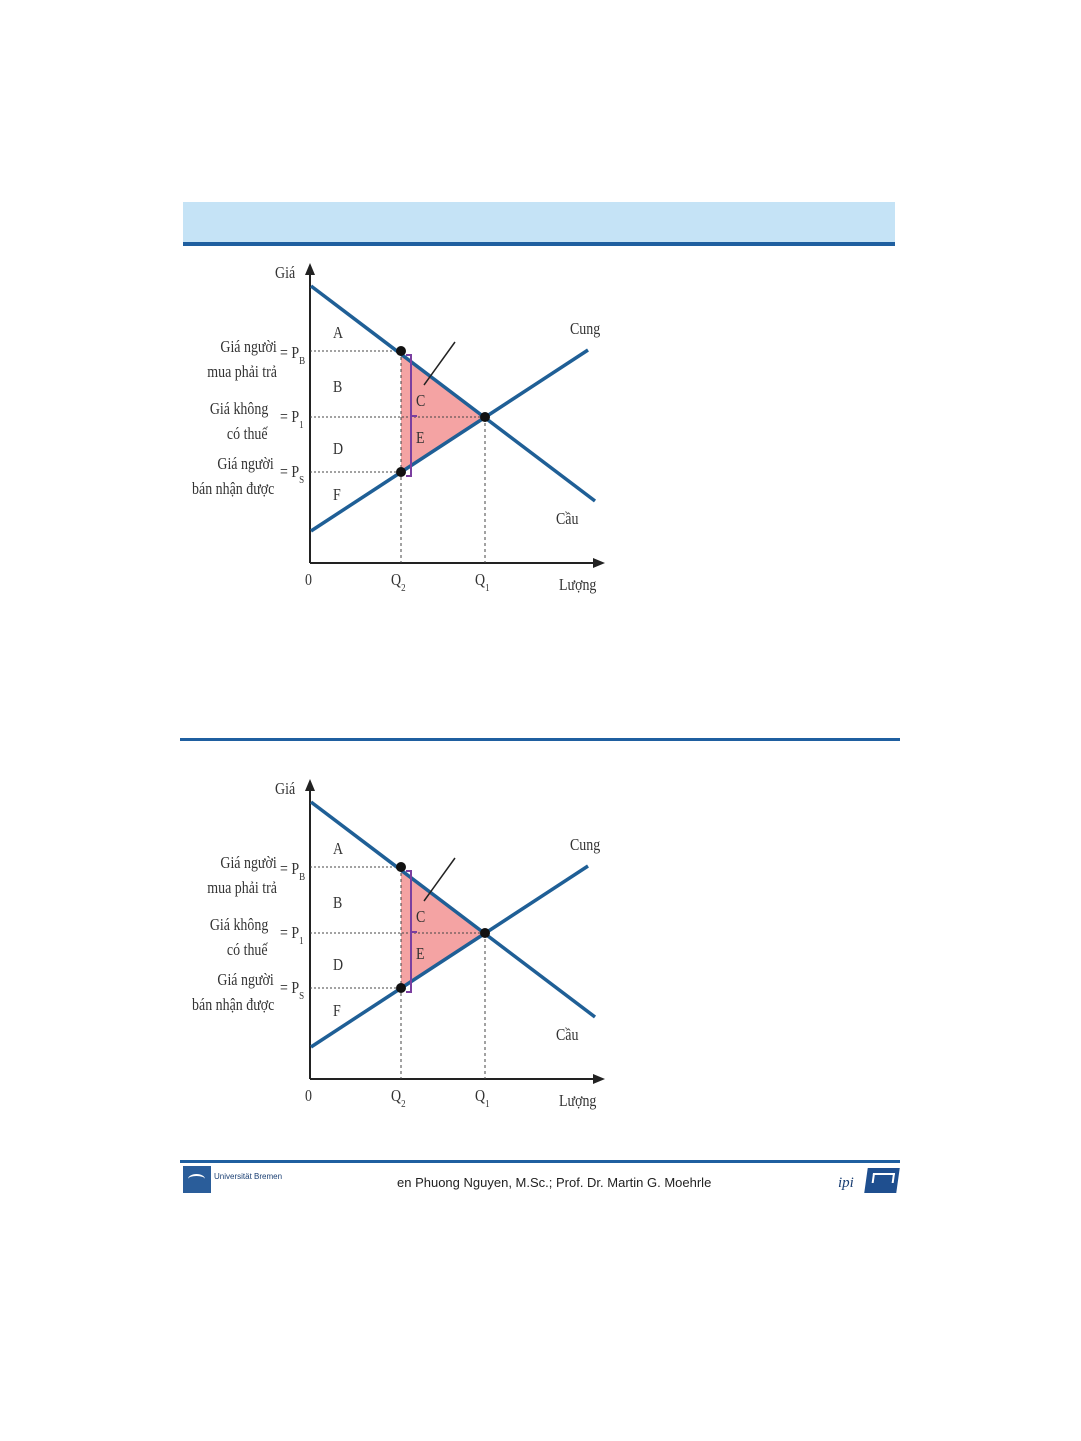 Image resolution: width=1081 pixels, height=1441 pixels. I want to click on footer-rule, so click(540, 1161).